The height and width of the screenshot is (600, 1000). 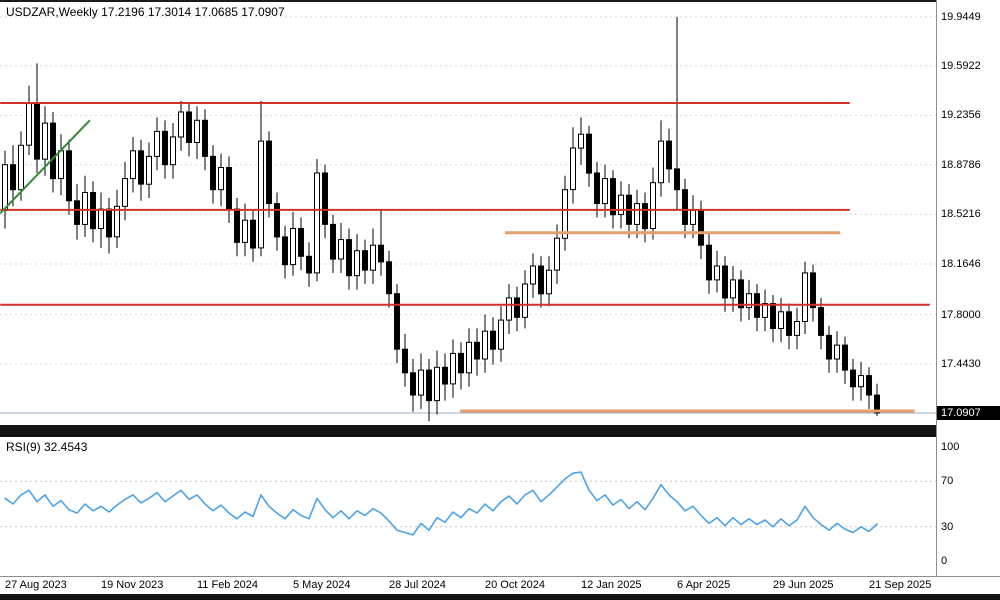 What do you see at coordinates (961, 17) in the screenshot?
I see `price-axis-label: 19.9449` at bounding box center [961, 17].